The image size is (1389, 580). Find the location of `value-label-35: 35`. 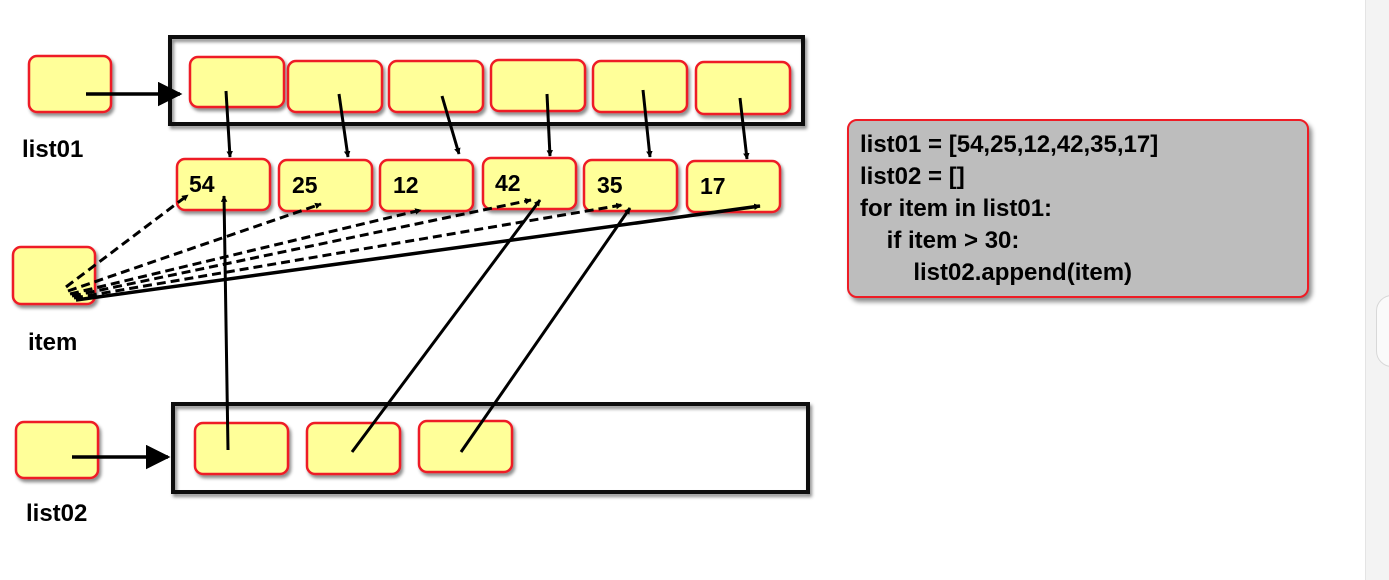

value-label-35: 35 is located at coordinates (610, 185).